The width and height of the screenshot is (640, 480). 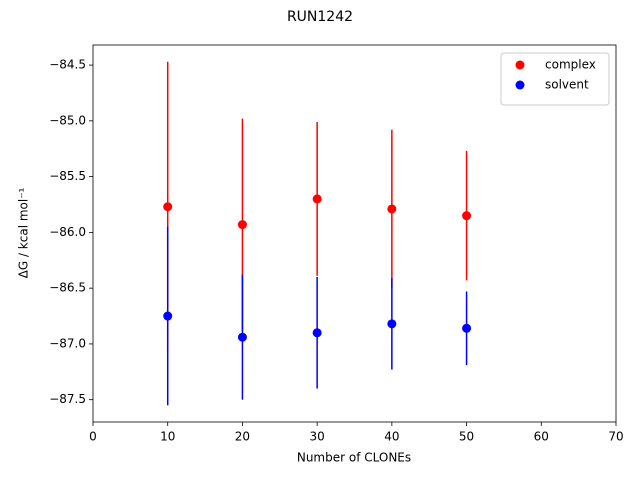 What do you see at coordinates (354, 458) in the screenshot?
I see `x-axis-label: Number of CLONEs` at bounding box center [354, 458].